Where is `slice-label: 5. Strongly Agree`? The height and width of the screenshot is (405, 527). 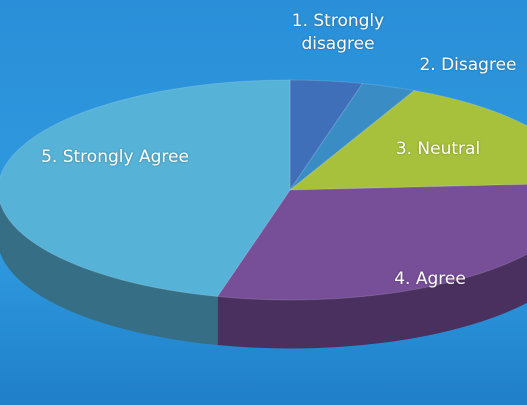 slice-label: 5. Strongly Agree is located at coordinates (115, 157).